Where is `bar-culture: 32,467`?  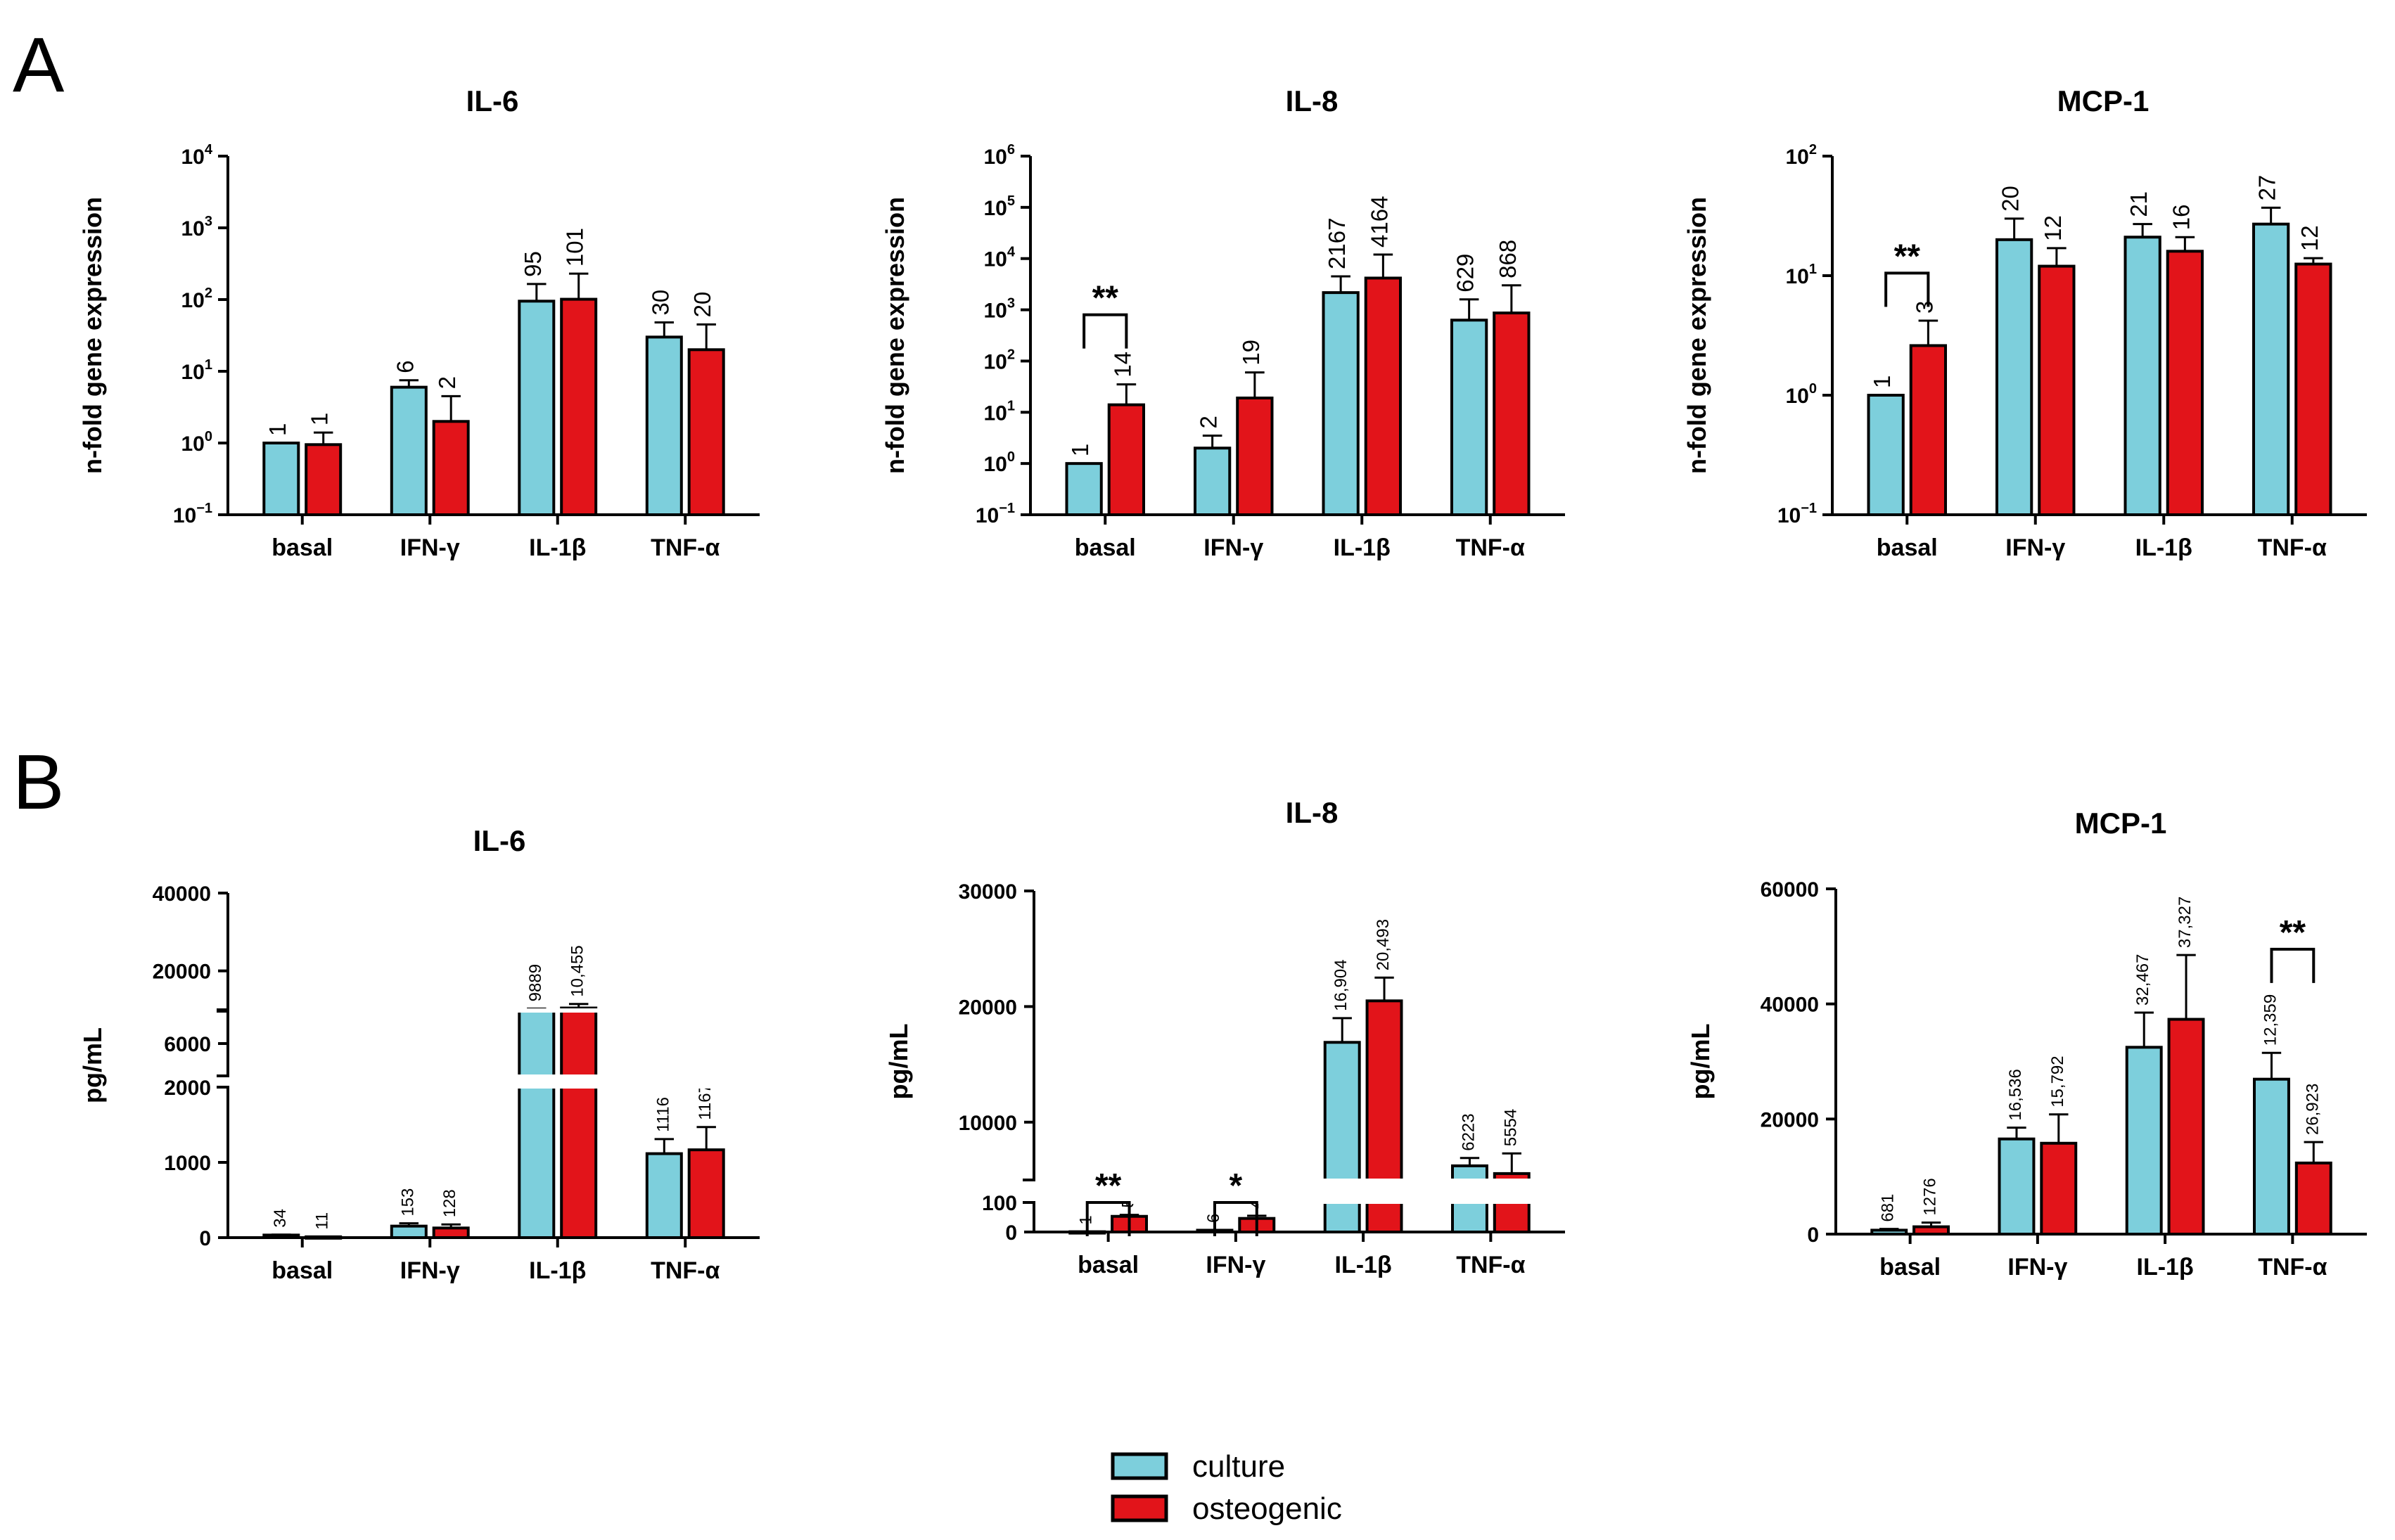 bar-culture: 32,467 is located at coordinates (2144, 1095).